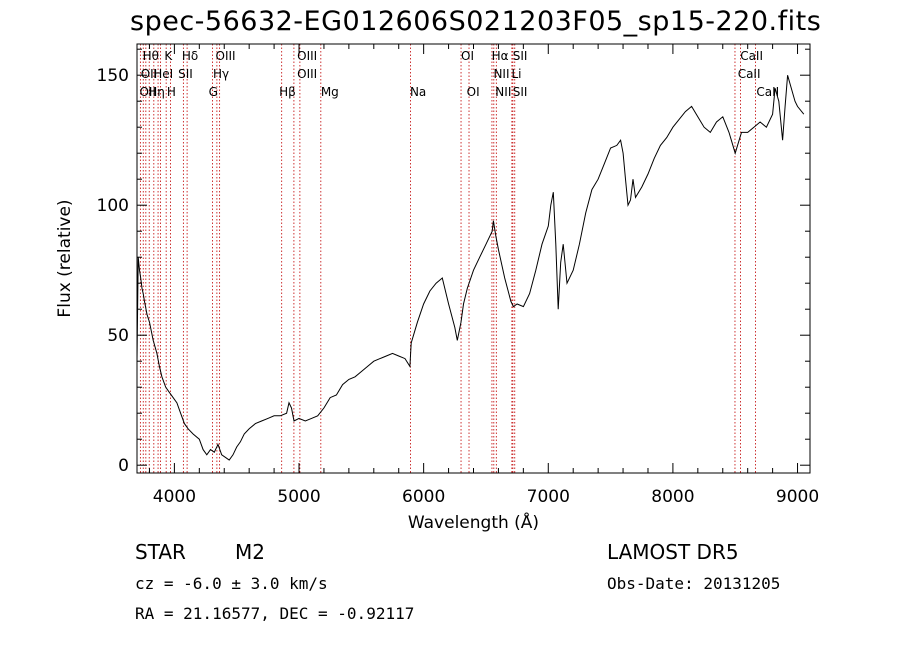 This screenshot has height=649, width=900. Describe the element at coordinates (168, 56) in the screenshot. I see `line-label: K` at that location.